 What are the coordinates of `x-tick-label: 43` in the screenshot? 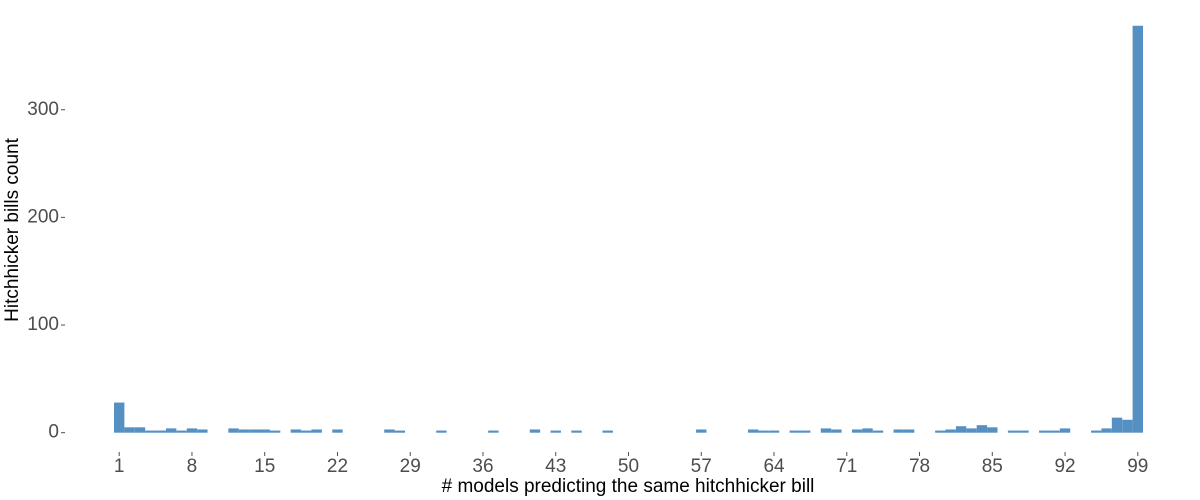 It's located at (555, 466).